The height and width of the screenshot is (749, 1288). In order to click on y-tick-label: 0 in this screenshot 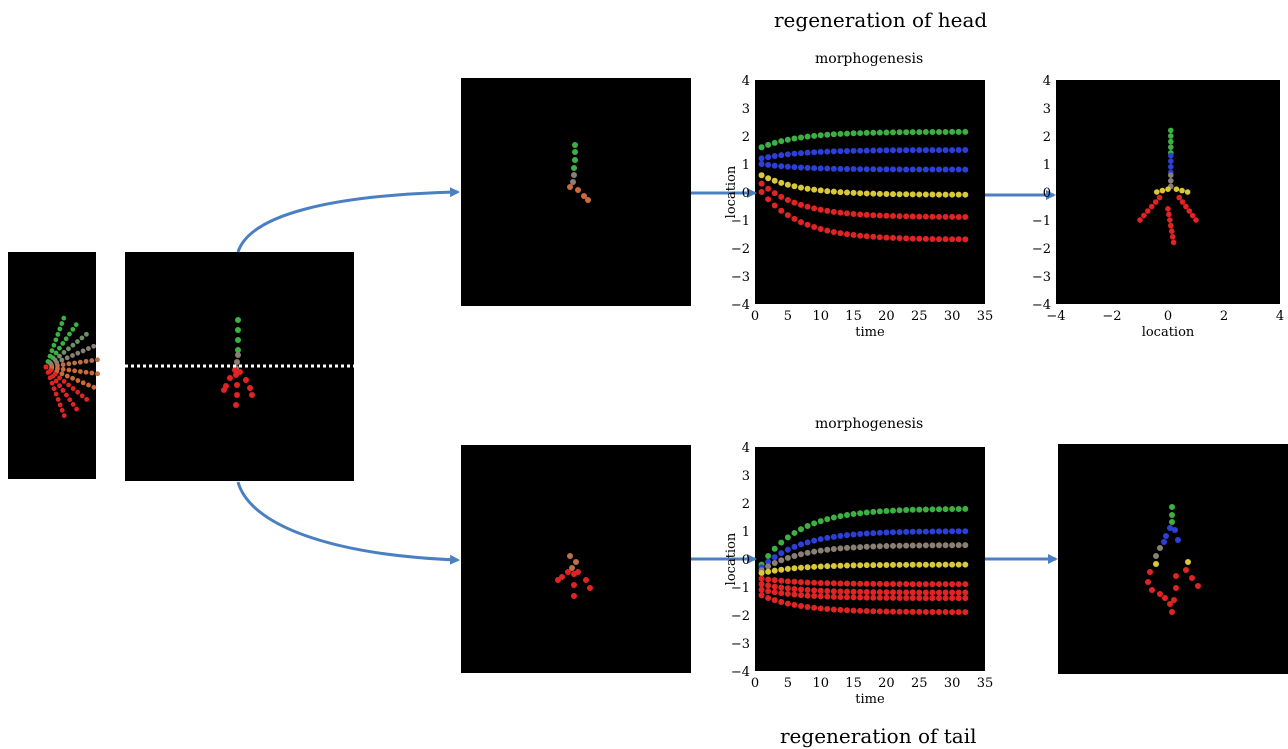, I will do `click(746, 560)`.